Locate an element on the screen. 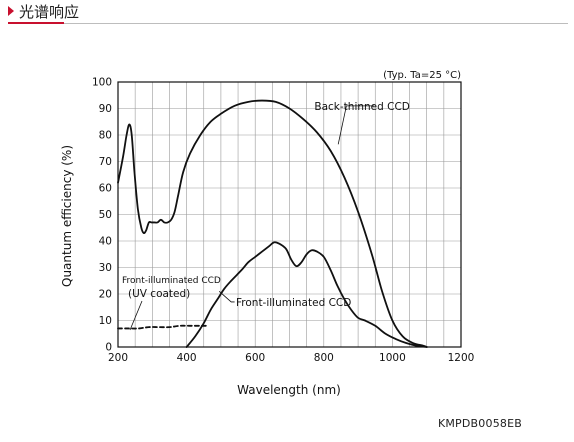 The image size is (574, 442). triangle-marker-icon is located at coordinates (11, 11).